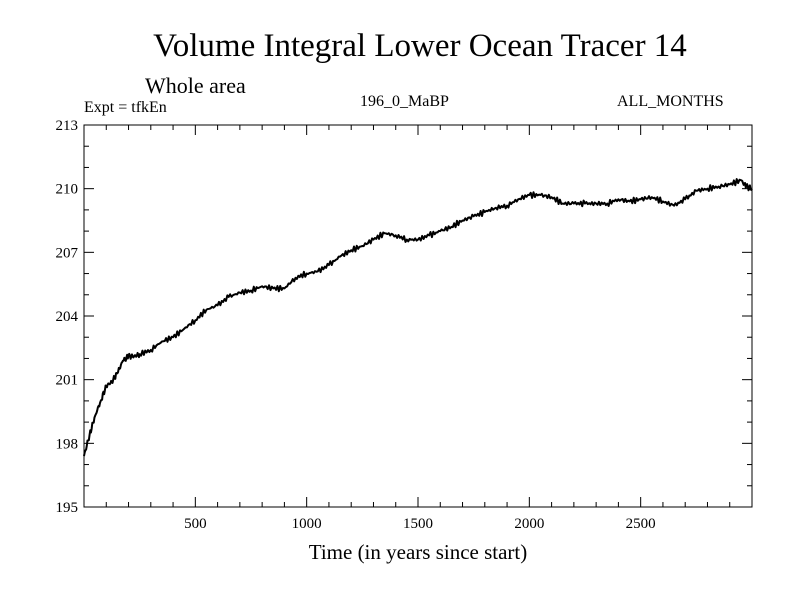 This screenshot has height=600, width=800. Describe the element at coordinates (67, 190) in the screenshot. I see `y-tick-label: 210` at that location.